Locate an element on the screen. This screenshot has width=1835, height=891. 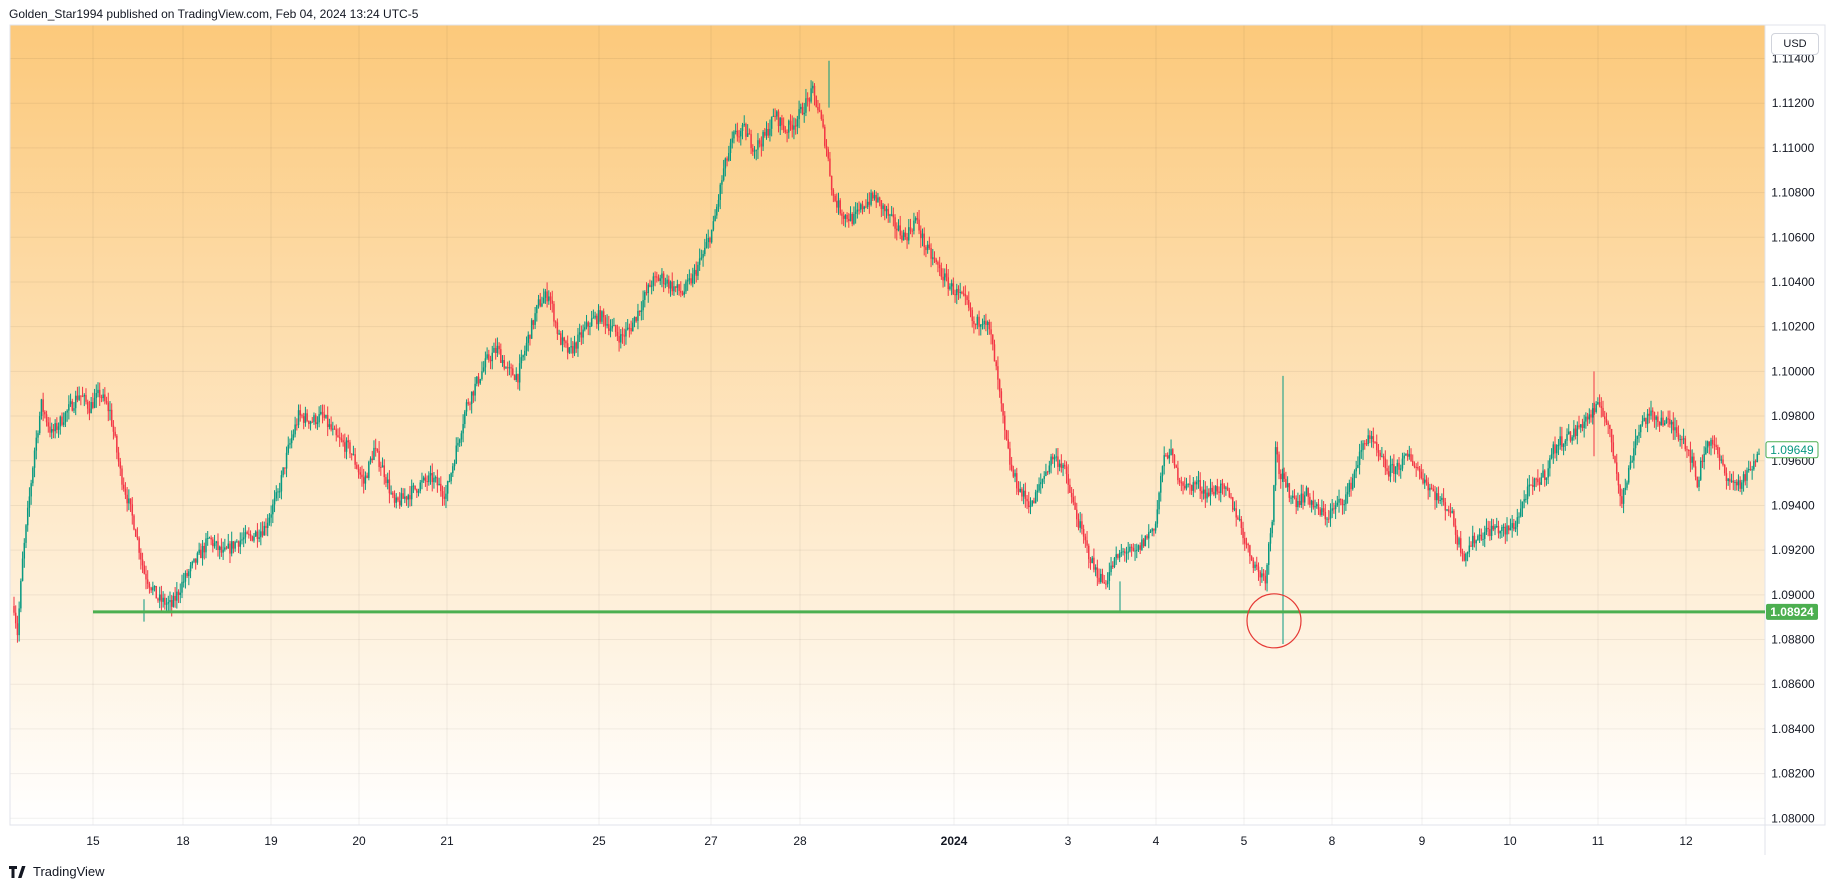
price-tick-label: 1.11400 is located at coordinates (1793, 59).